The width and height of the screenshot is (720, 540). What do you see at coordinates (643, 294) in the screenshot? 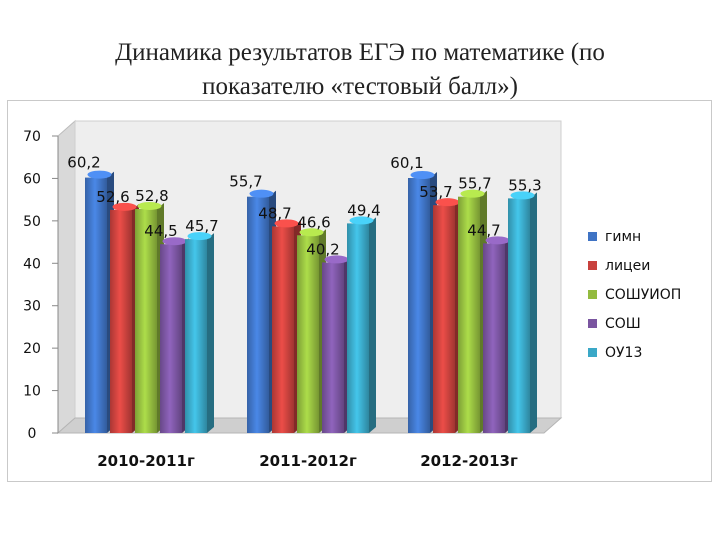
I see `legend-label: СОШУИОП` at bounding box center [643, 294].